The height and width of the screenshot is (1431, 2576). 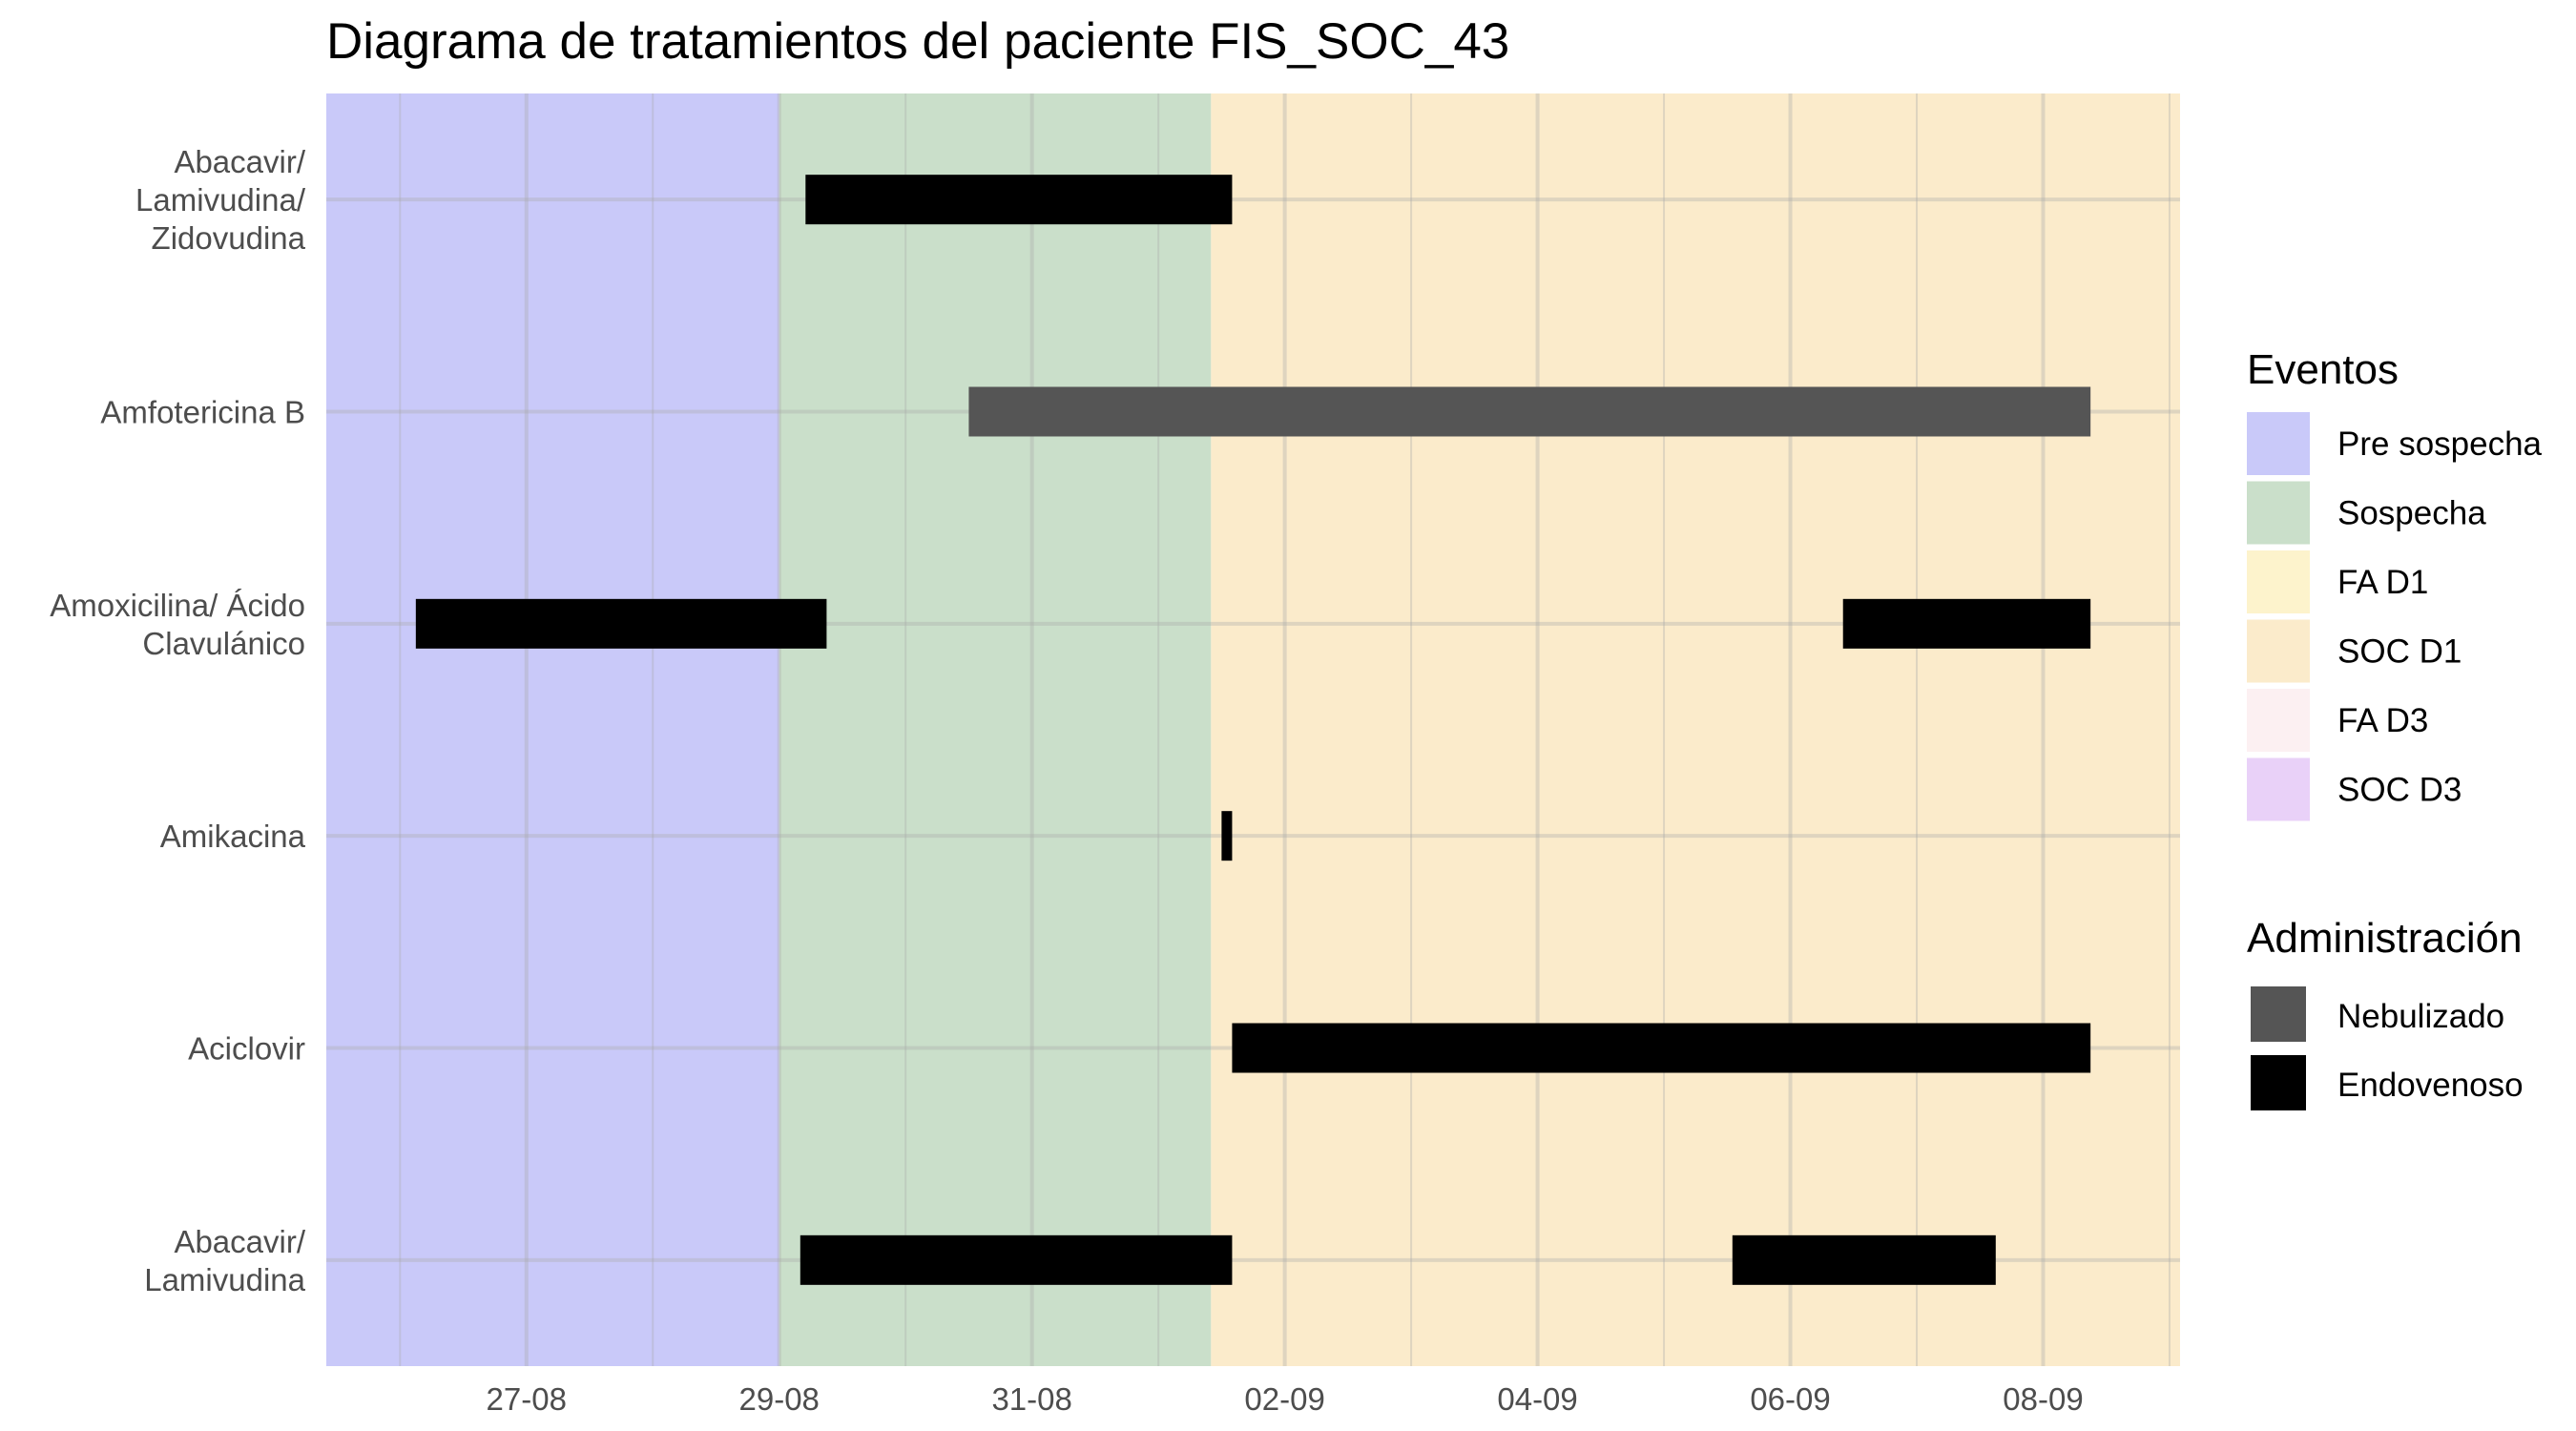 What do you see at coordinates (177, 605) in the screenshot?
I see `y-label-line: Amoxicilina/ Ácido` at bounding box center [177, 605].